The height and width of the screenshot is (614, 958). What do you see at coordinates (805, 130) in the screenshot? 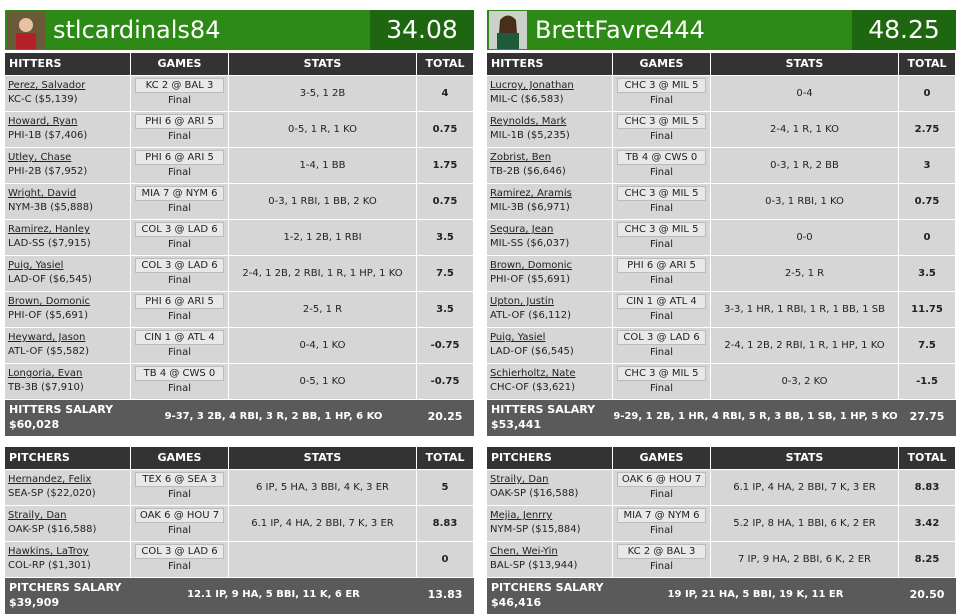
I see `stats-cell: 2-4, 1 R, 1 KO` at bounding box center [805, 130].